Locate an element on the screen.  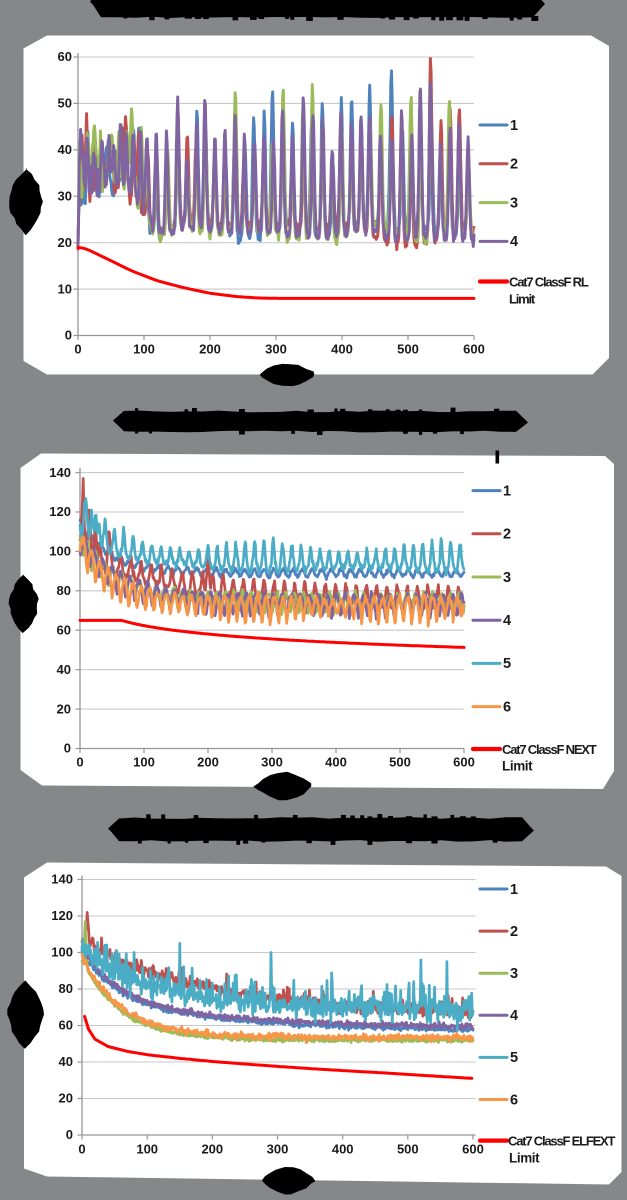
svg-text: Cat7 ClassF NEXT is located at coordinates (549, 749).